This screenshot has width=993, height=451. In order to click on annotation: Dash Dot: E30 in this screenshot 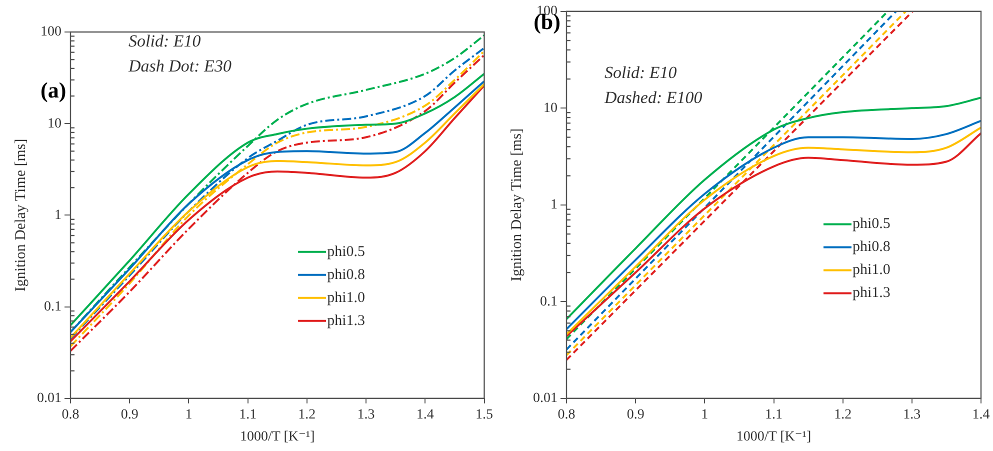, I will do `click(180, 66)`.